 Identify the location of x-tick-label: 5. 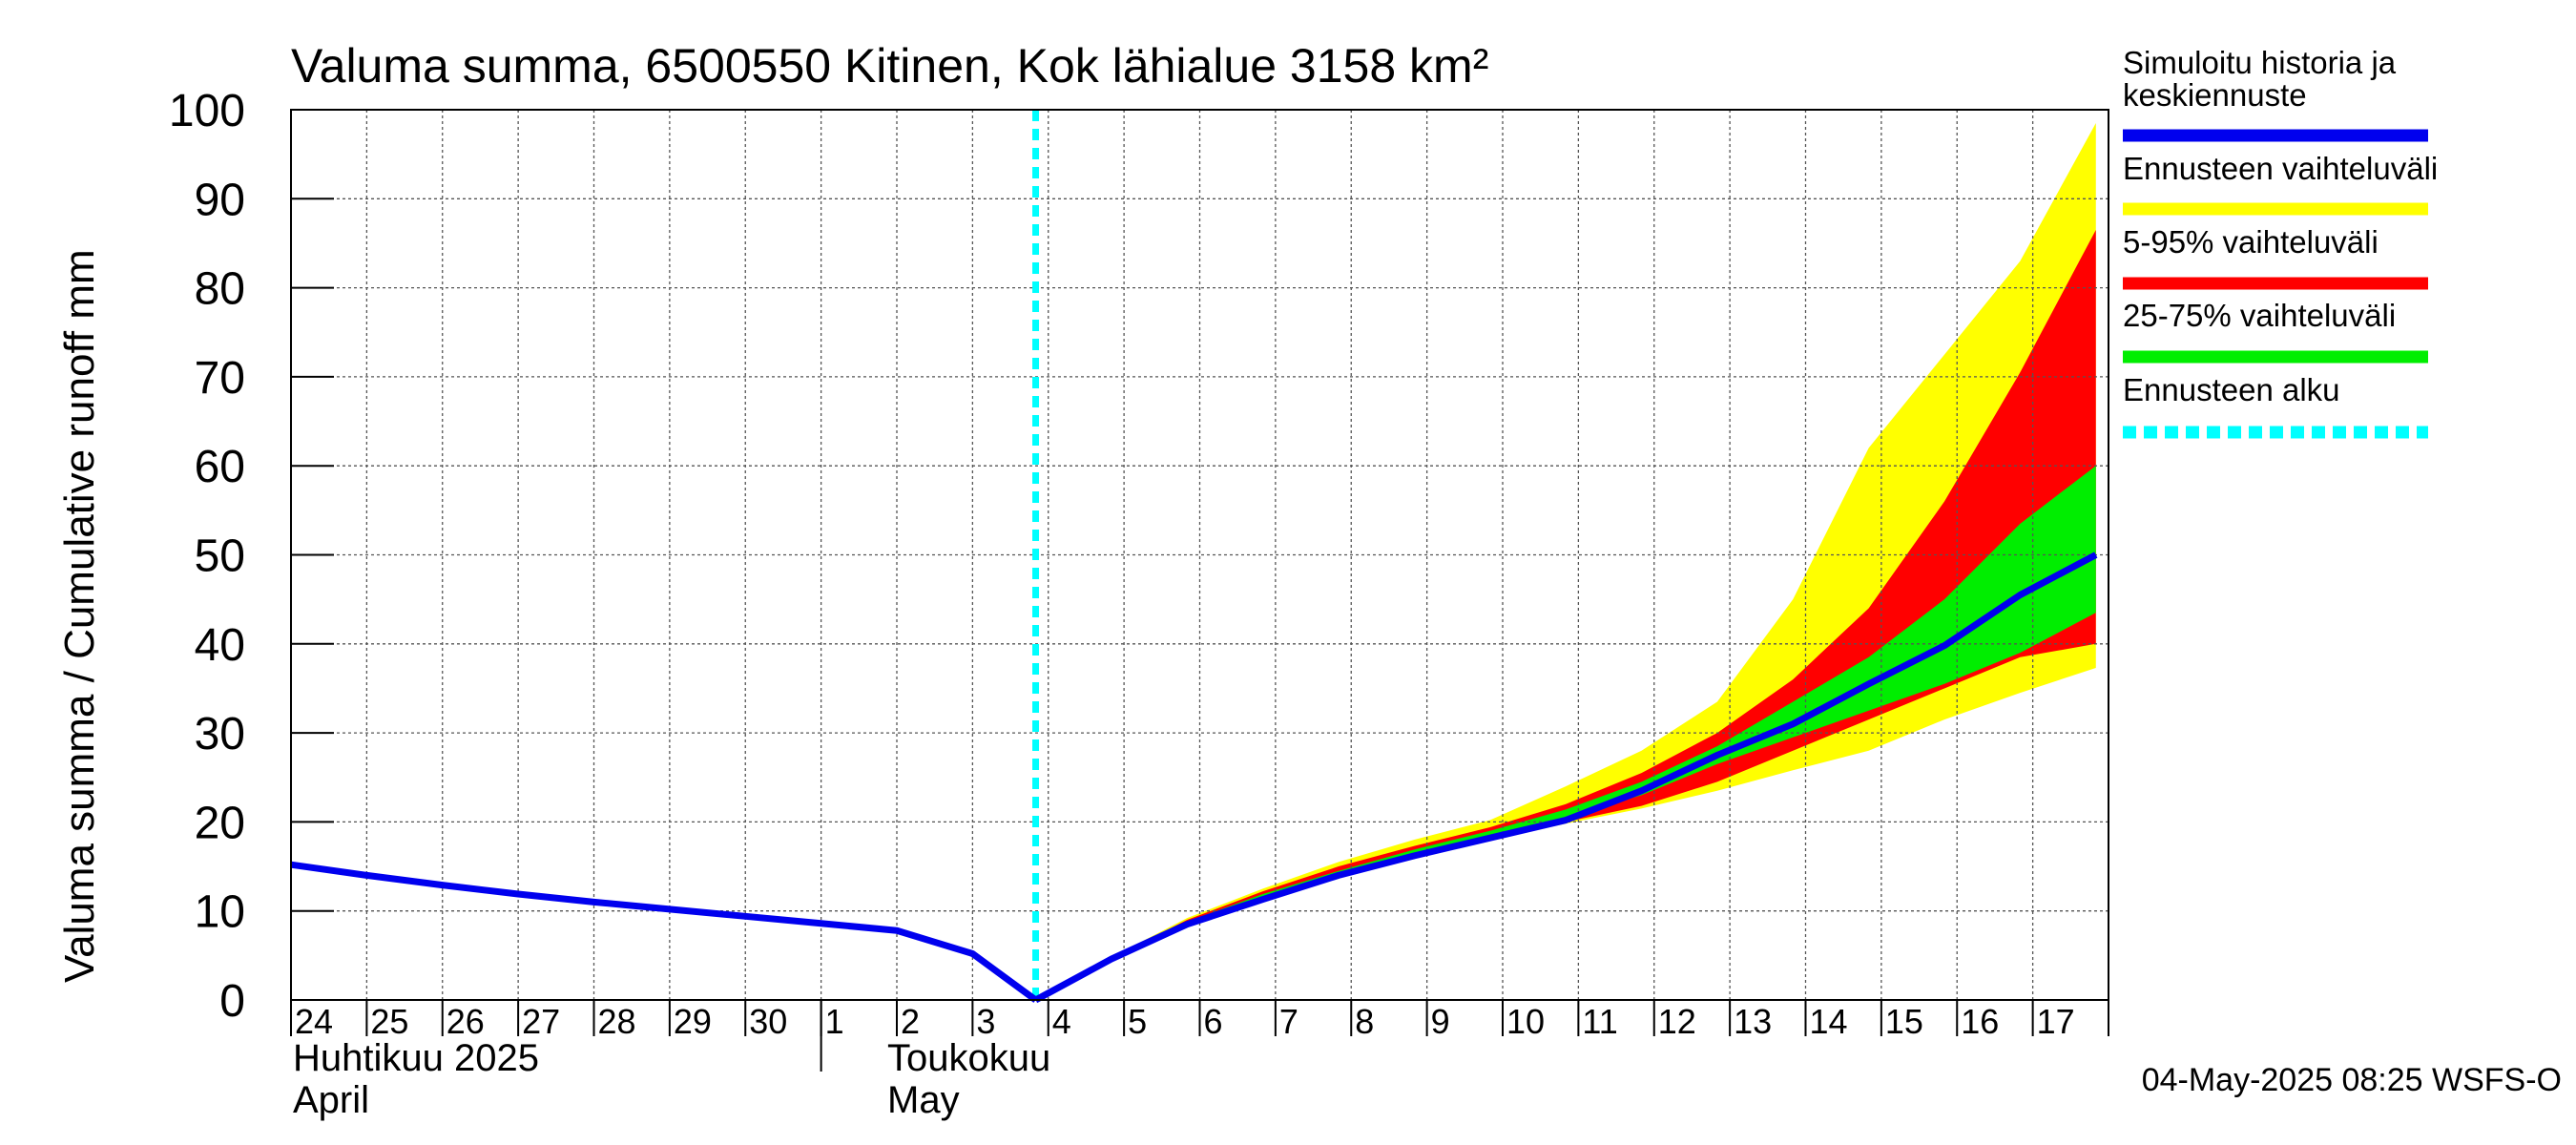
(1137, 1022).